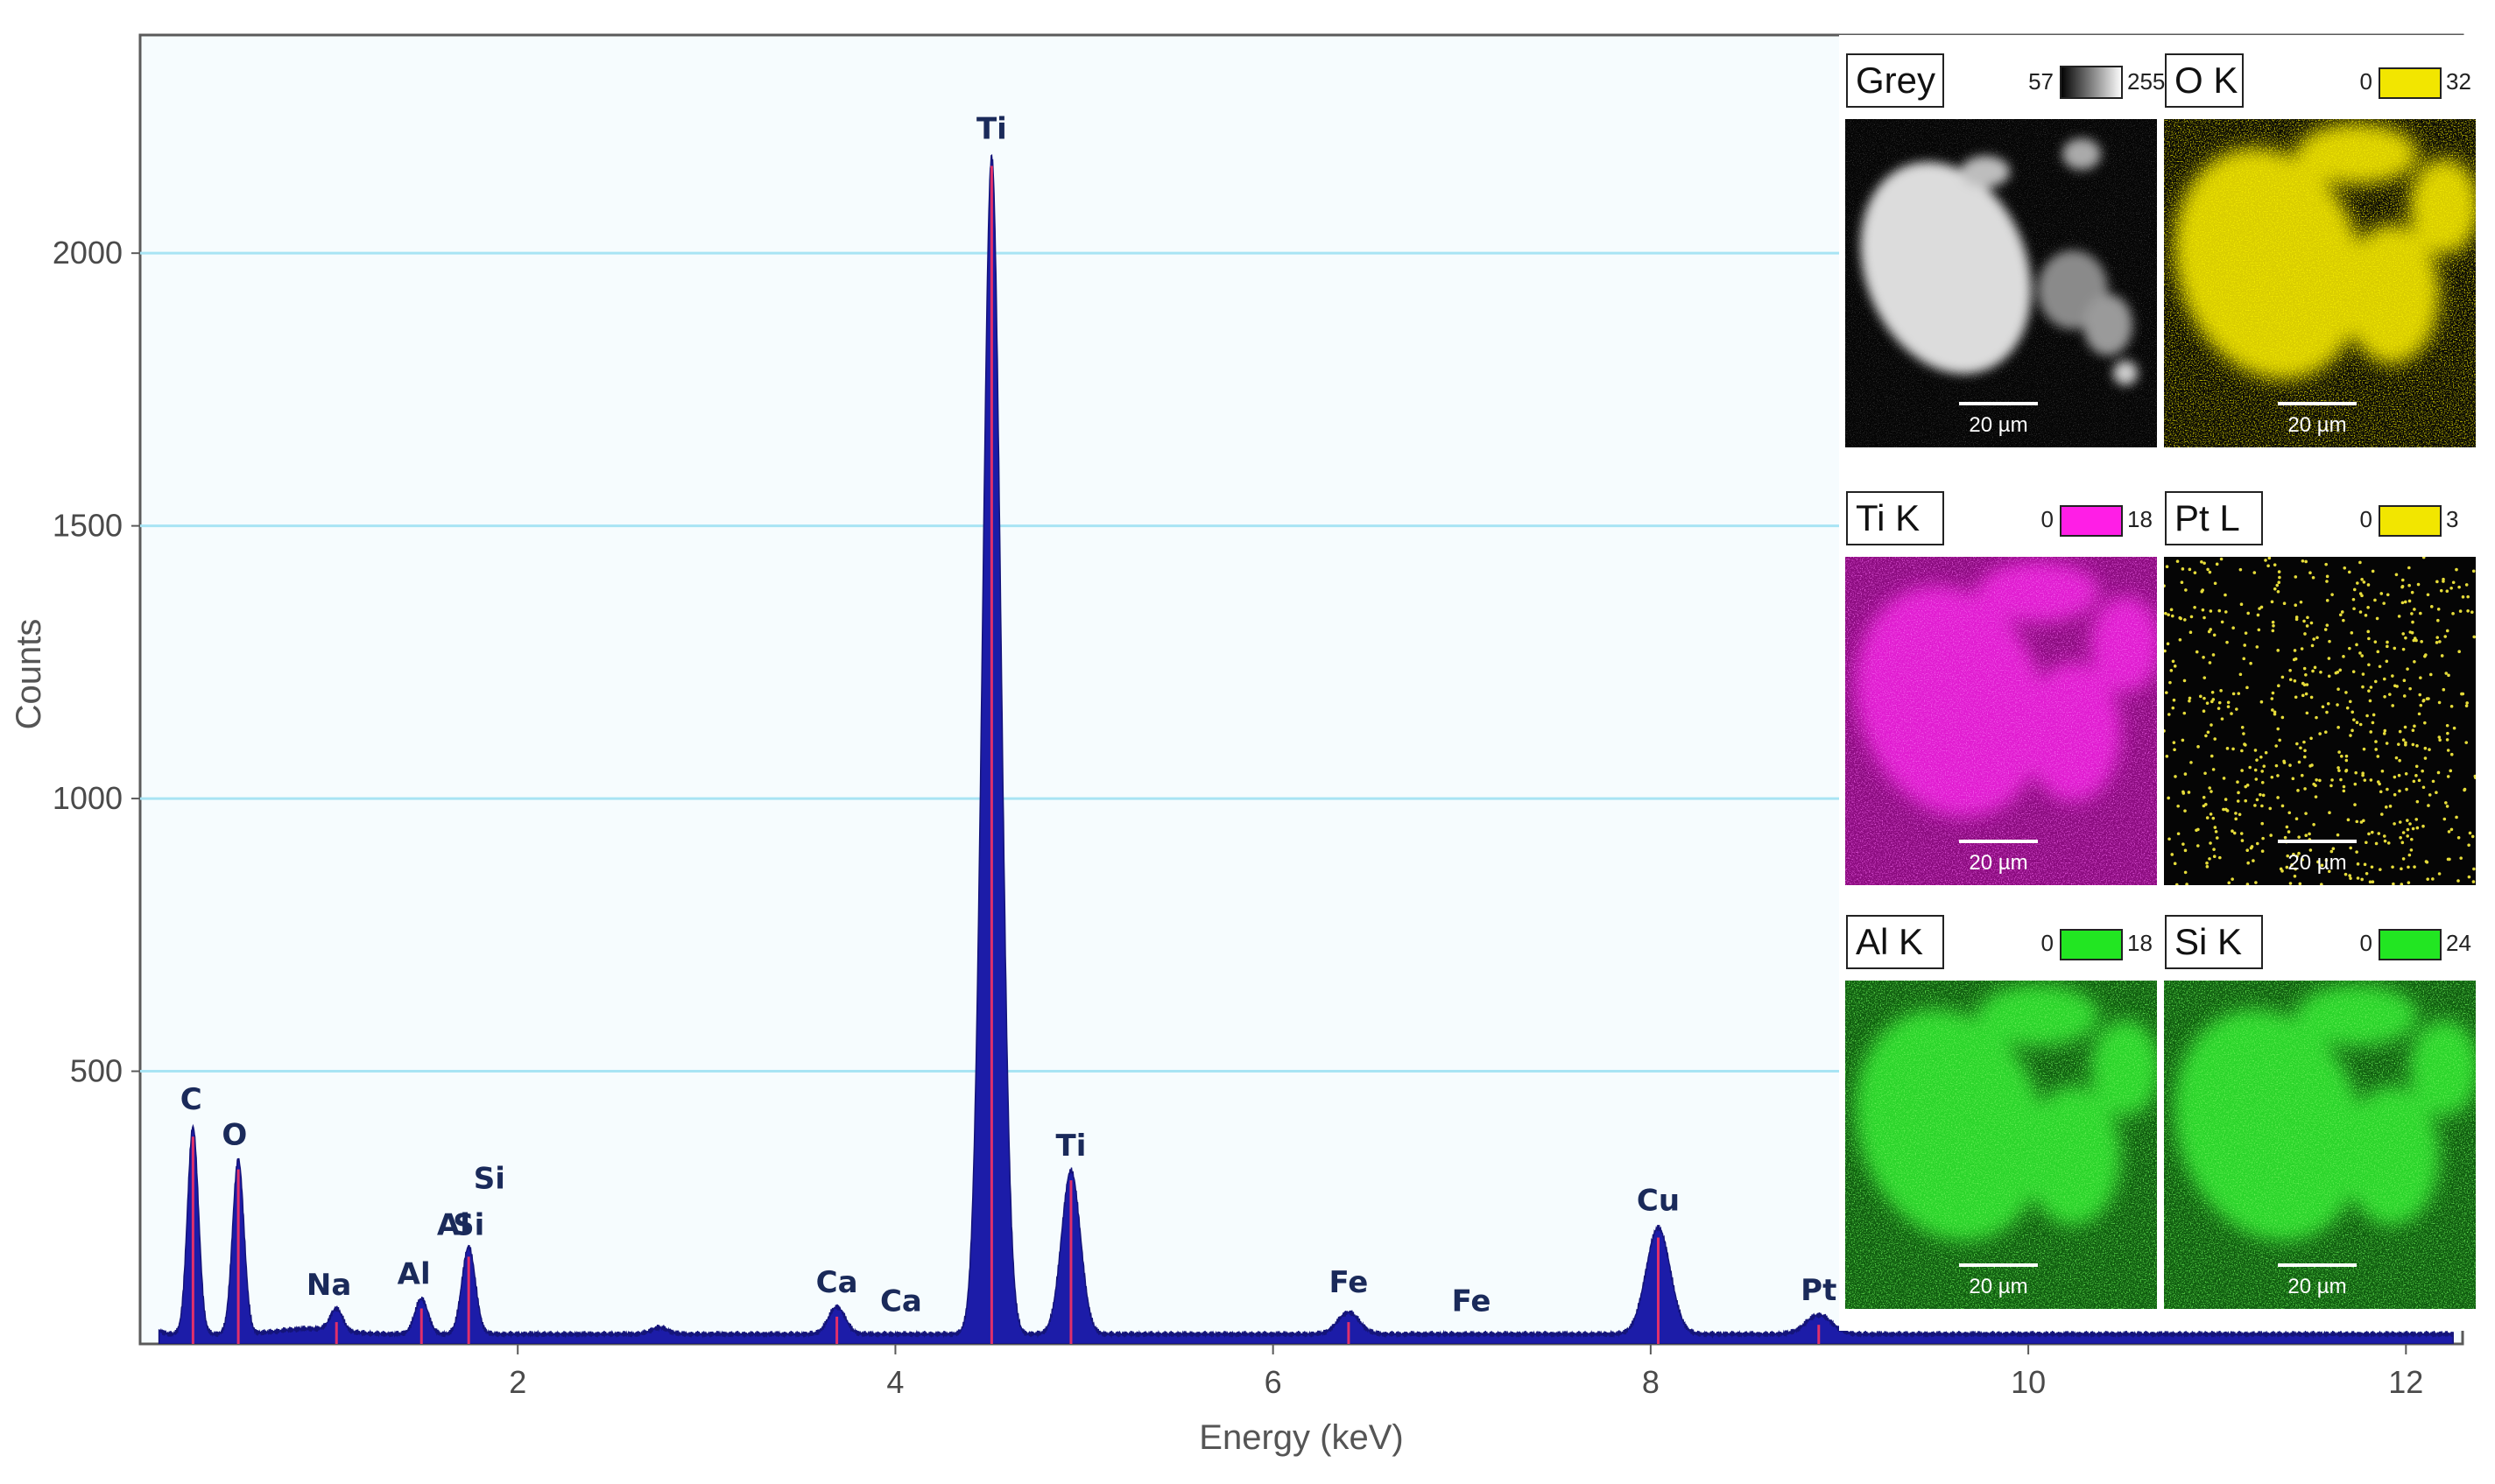 This screenshot has height=1484, width=2495. What do you see at coordinates (1818, 1290) in the screenshot?
I see `peak-label-pt-14: Pt` at bounding box center [1818, 1290].